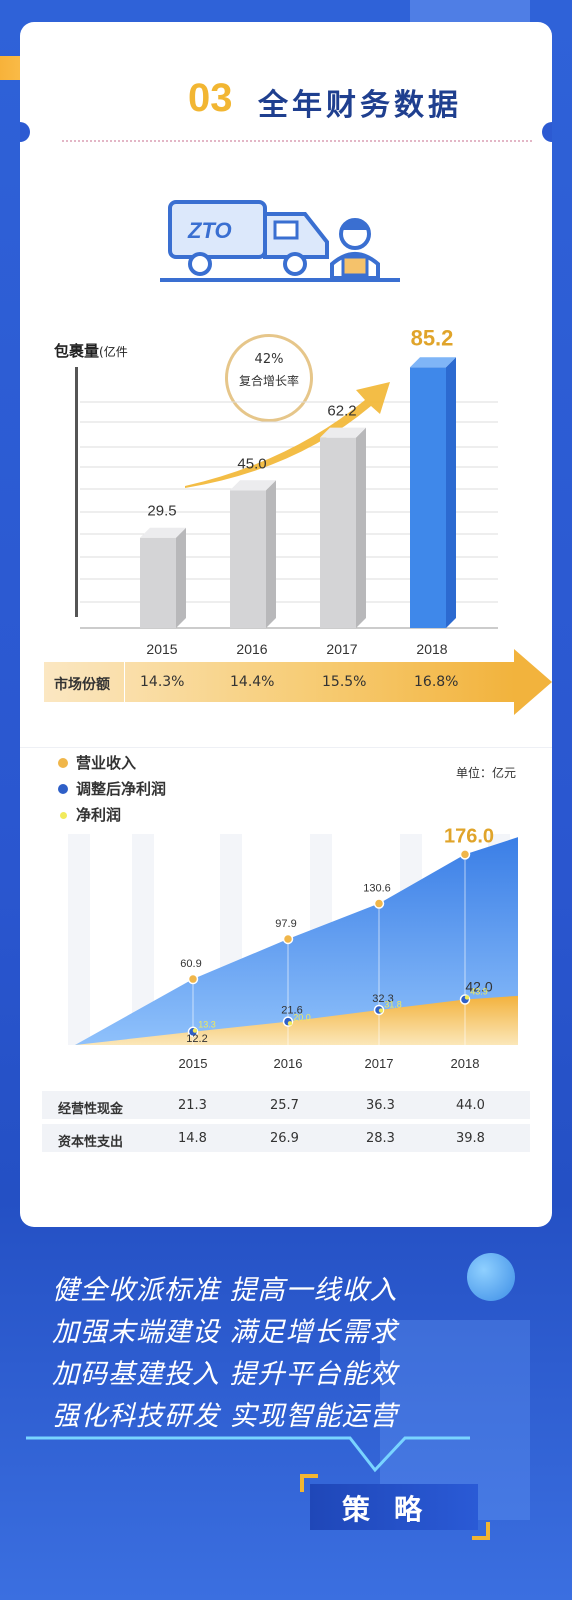 This screenshot has height=1600, width=572. What do you see at coordinates (63, 763) in the screenshot?
I see `legend-revenue-dot` at bounding box center [63, 763].